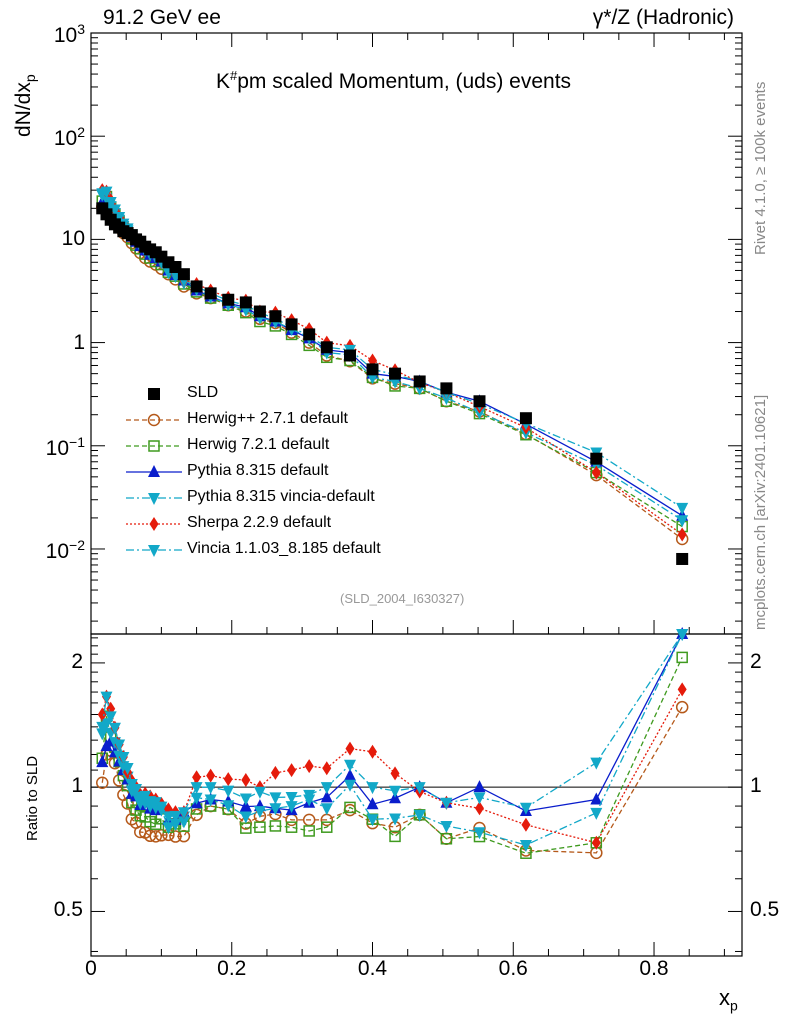  Describe the element at coordinates (81, 132) in the screenshot. I see `tick-exponent: 2` at that location.